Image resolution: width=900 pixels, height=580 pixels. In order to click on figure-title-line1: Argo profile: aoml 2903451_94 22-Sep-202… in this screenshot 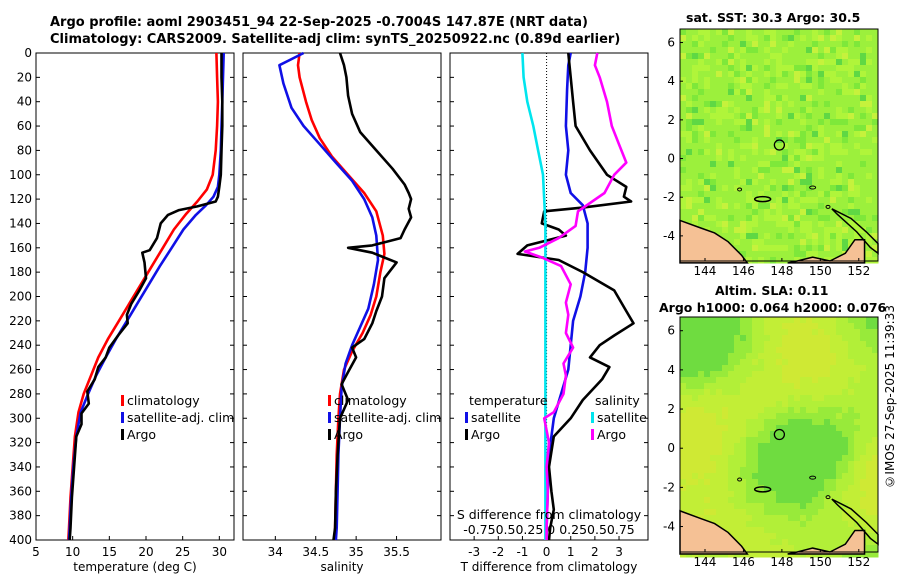, I will do `click(319, 22)`.